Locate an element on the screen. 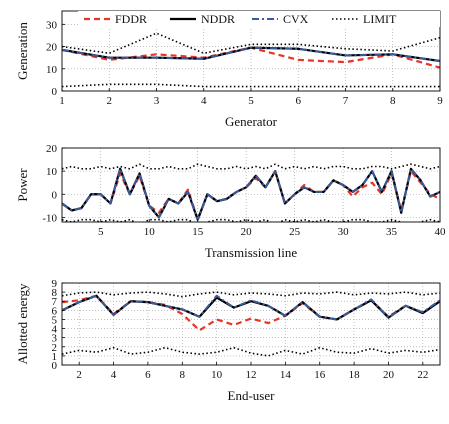 Image resolution: width=449 pixels, height=424 pixels. x-axis-label: Generator is located at coordinates (251, 121).